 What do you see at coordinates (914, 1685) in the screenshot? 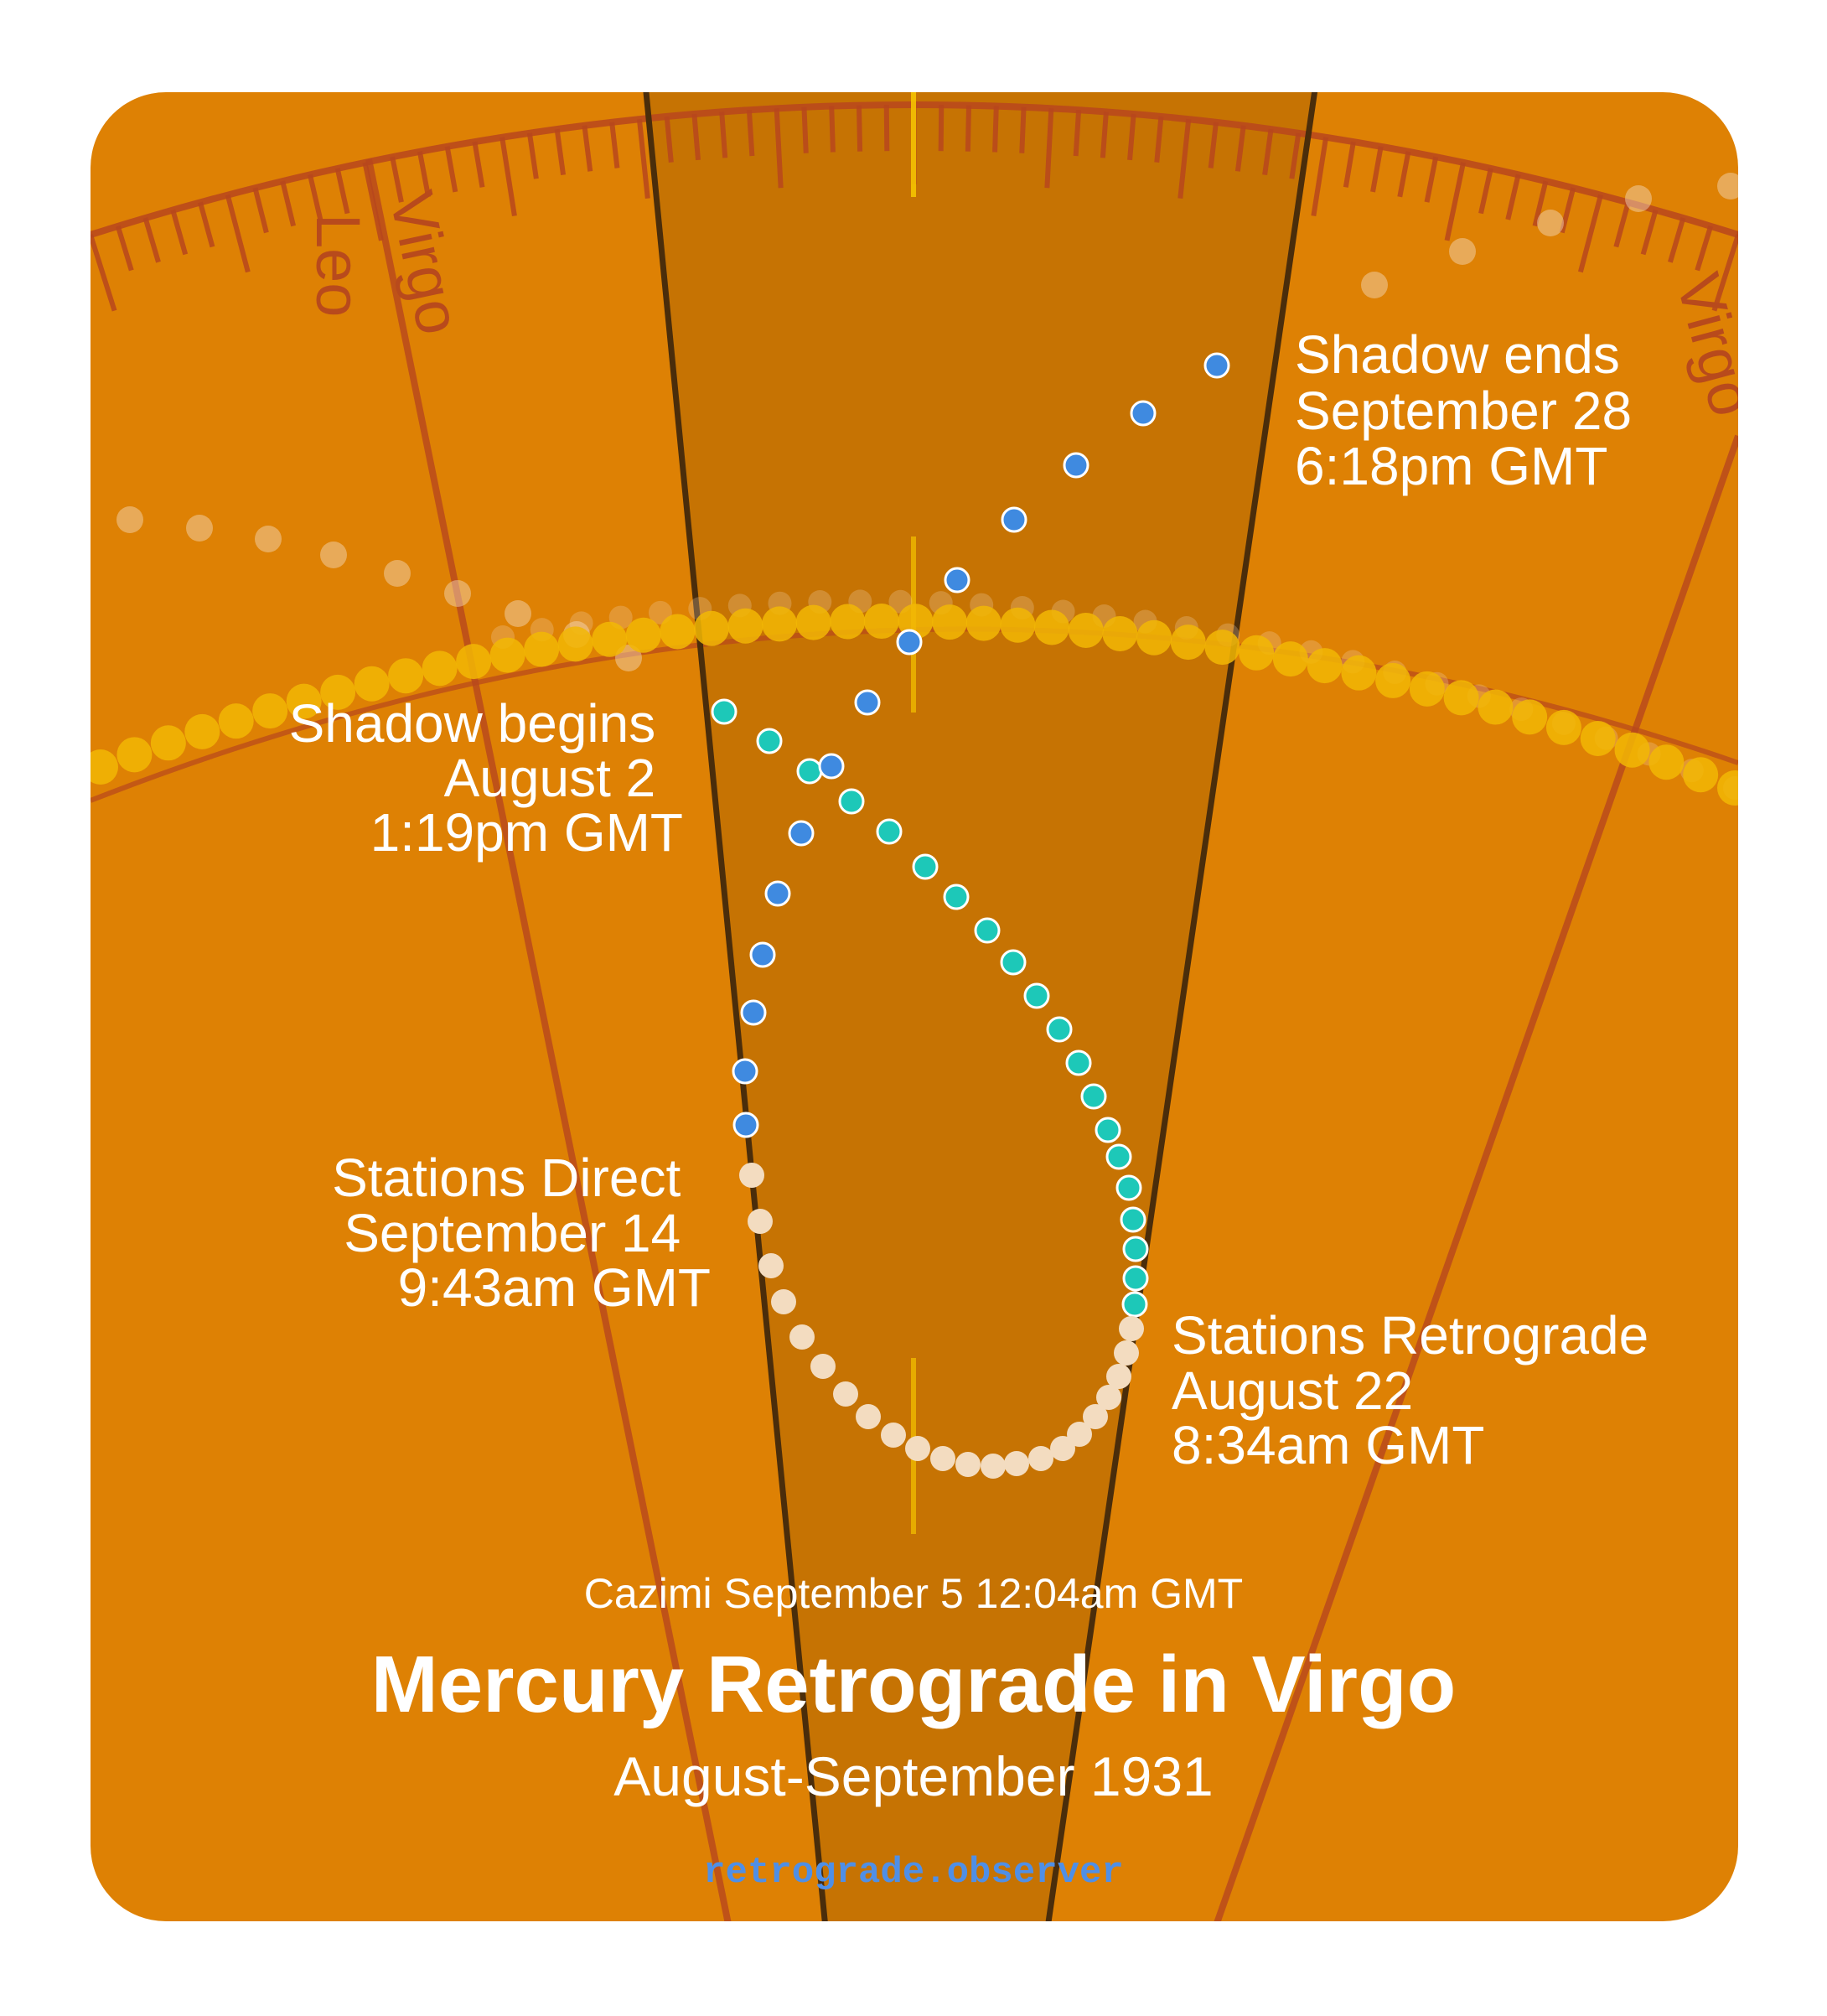
I see `page-title: Mercury Retrograde in Virgo` at bounding box center [914, 1685].